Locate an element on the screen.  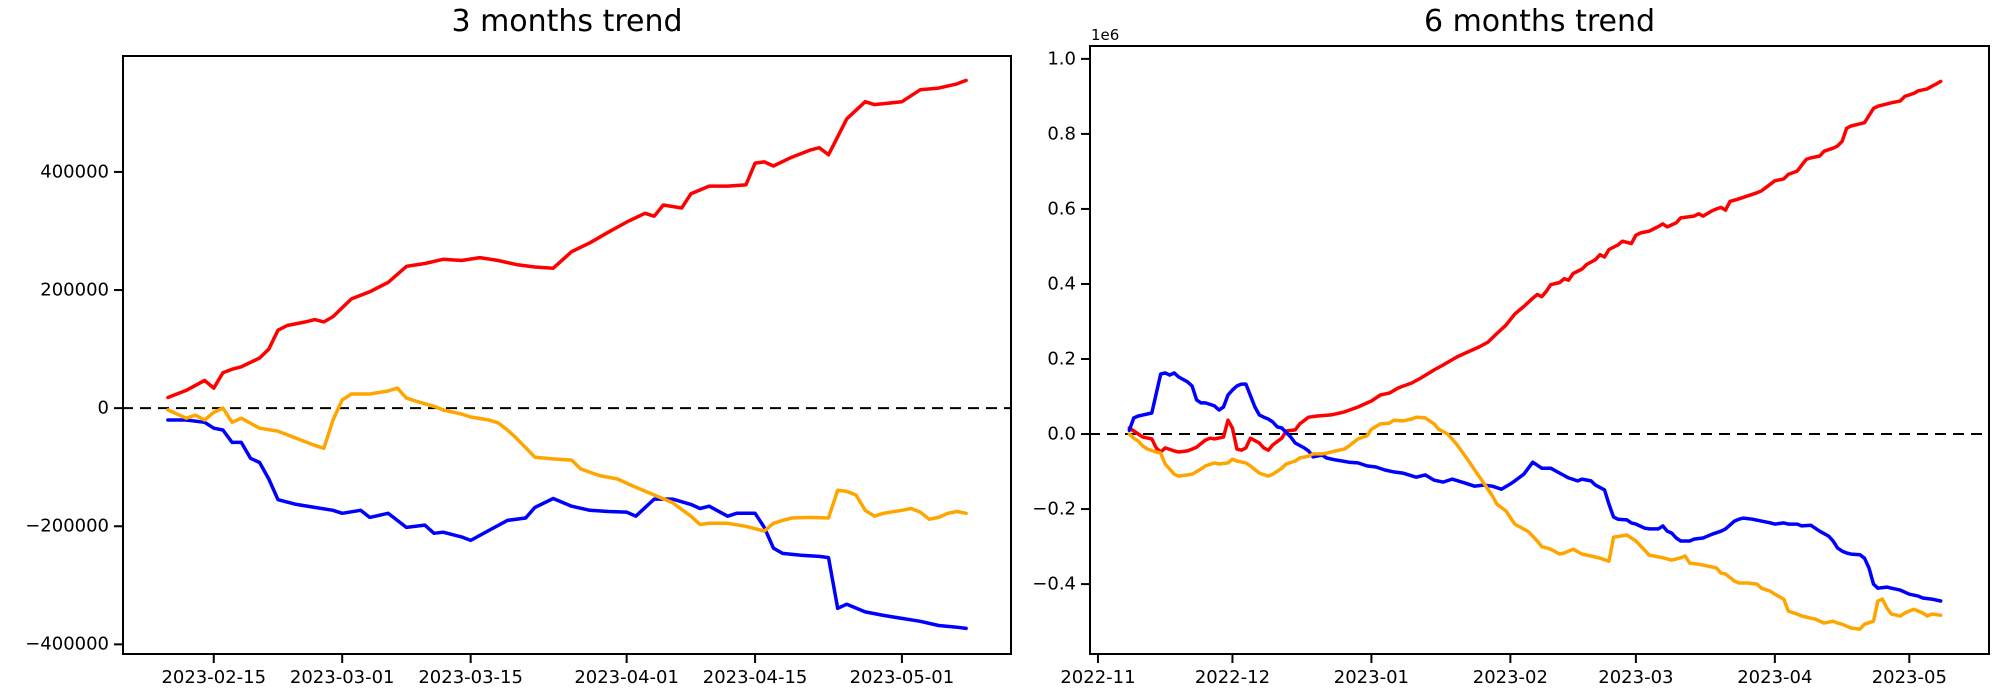
x-axis-tick-label: 2023-03-01 is located at coordinates (342, 677).